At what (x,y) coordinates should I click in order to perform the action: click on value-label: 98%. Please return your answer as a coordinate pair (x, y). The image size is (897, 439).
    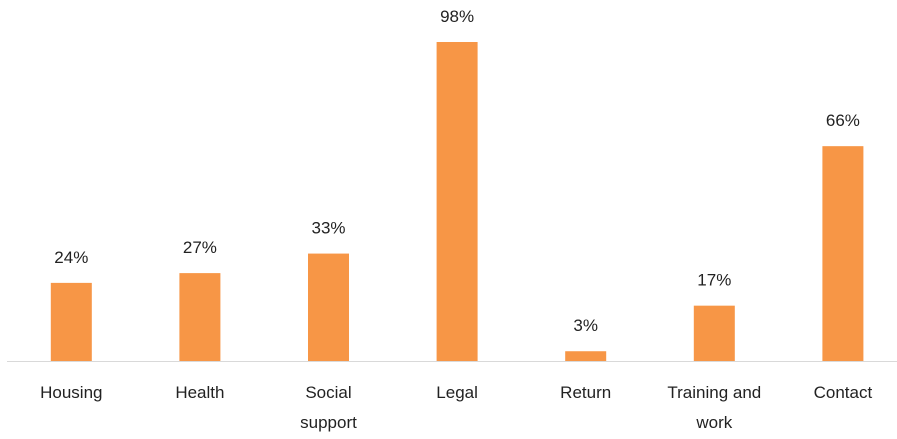
    Looking at the image, I should click on (457, 16).